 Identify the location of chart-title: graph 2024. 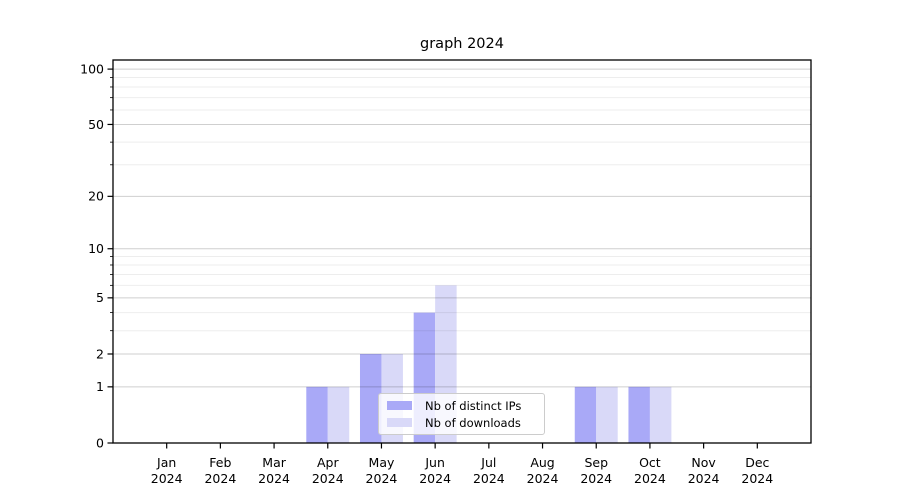
(462, 44).